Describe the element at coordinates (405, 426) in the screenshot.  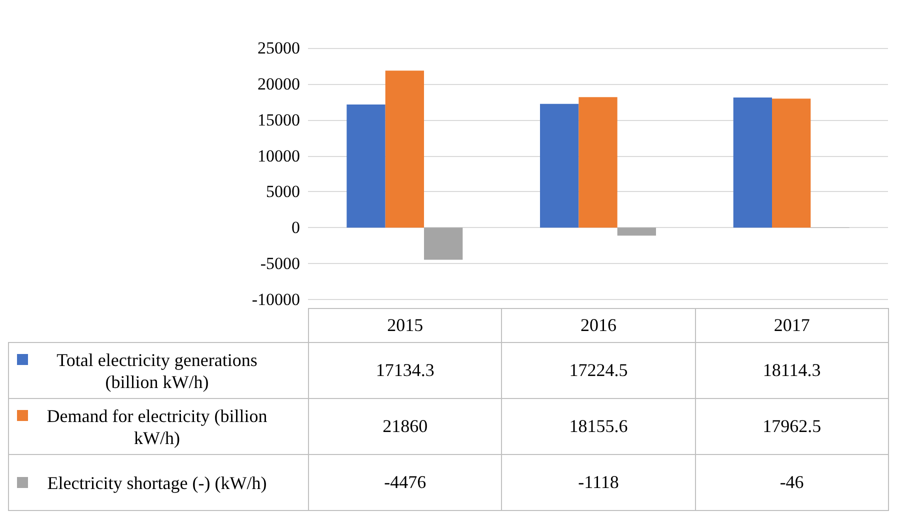
I see `data-label: 21860` at that location.